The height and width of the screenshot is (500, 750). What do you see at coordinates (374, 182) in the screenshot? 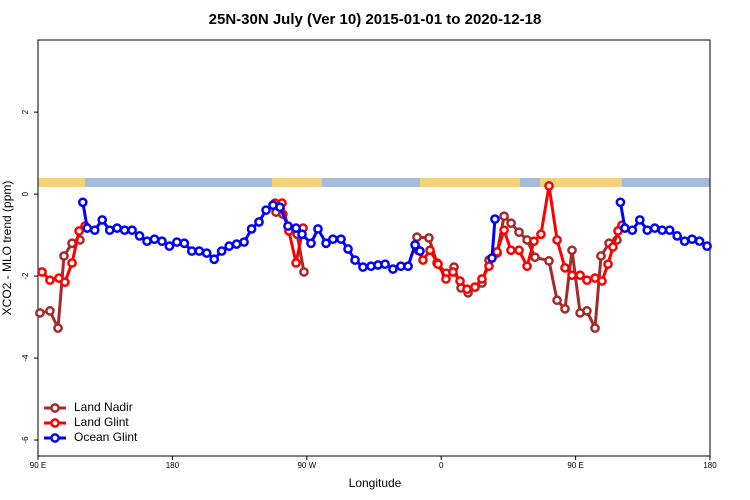
I see `ocean-band` at bounding box center [374, 182].